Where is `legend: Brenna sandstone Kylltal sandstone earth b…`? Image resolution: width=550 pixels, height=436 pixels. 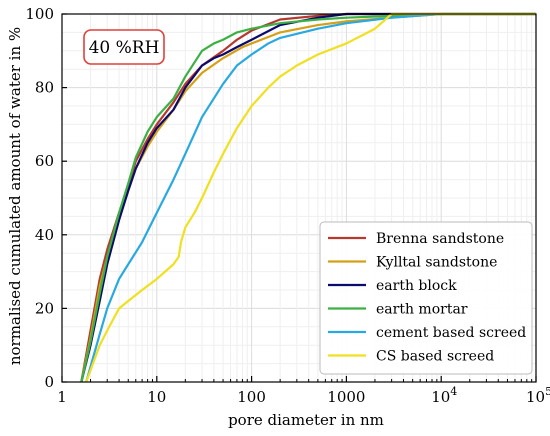 legend: Brenna sandstone Kylltal sandstone earth b… is located at coordinates (426, 298).